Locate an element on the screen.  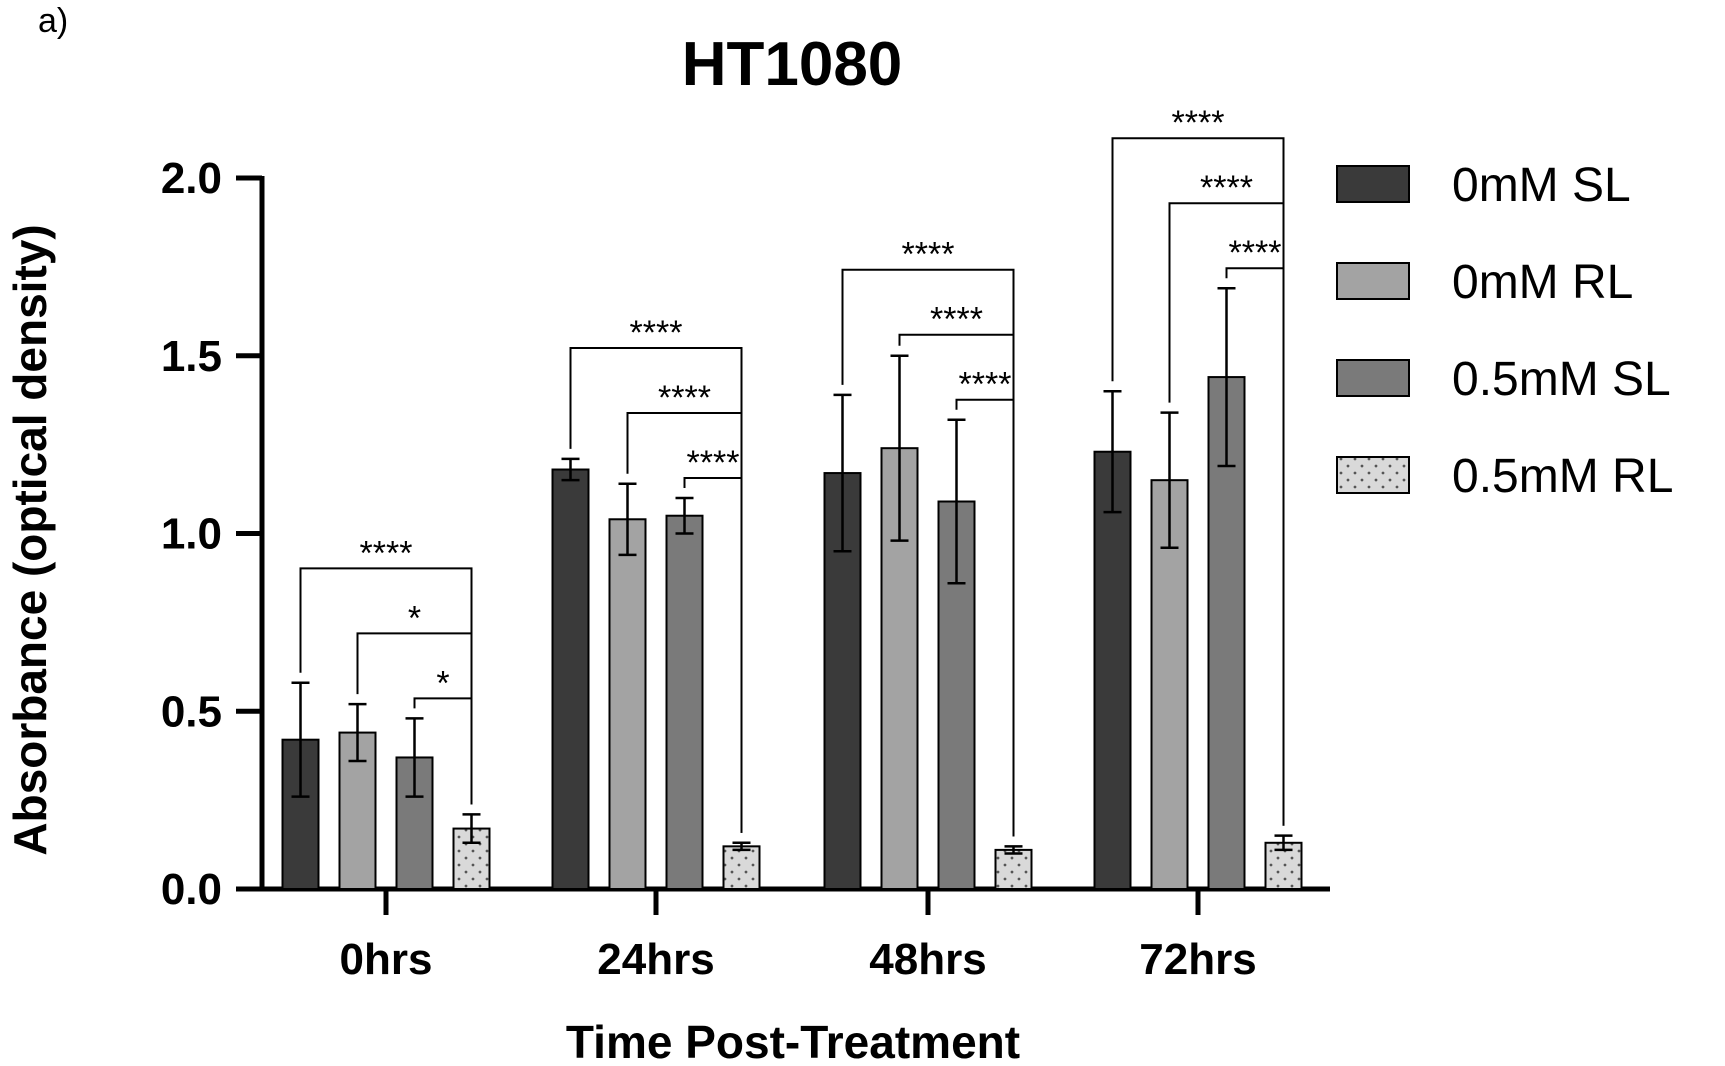
x-tick-label: 48hrs is located at coordinates (927, 959).